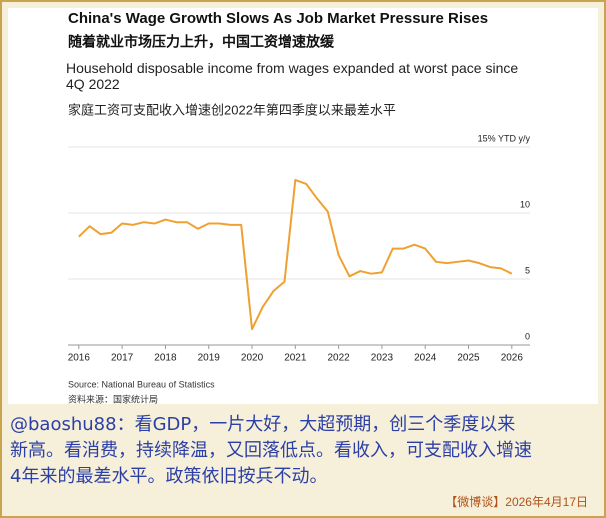 Image resolution: width=606 pixels, height=518 pixels. I want to click on x-tick-label: 2026, so click(512, 358).